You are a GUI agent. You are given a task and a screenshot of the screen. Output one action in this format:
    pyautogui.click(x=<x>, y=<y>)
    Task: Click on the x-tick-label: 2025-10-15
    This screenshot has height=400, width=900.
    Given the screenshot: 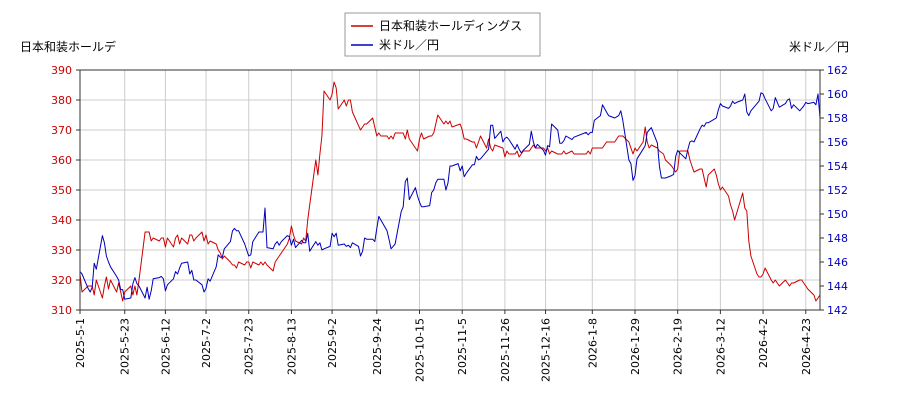 What is the action you would take?
    pyautogui.click(x=420, y=350)
    